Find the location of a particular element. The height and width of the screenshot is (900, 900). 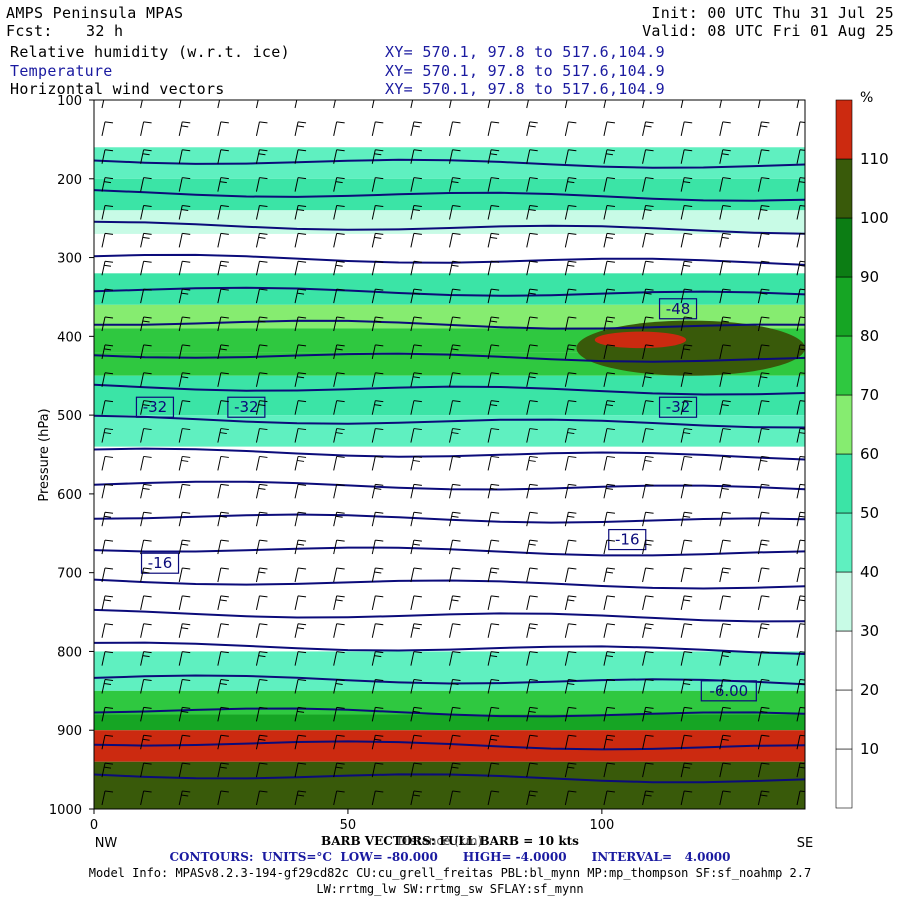

y-tick-label: 600 is located at coordinates (69, 495).